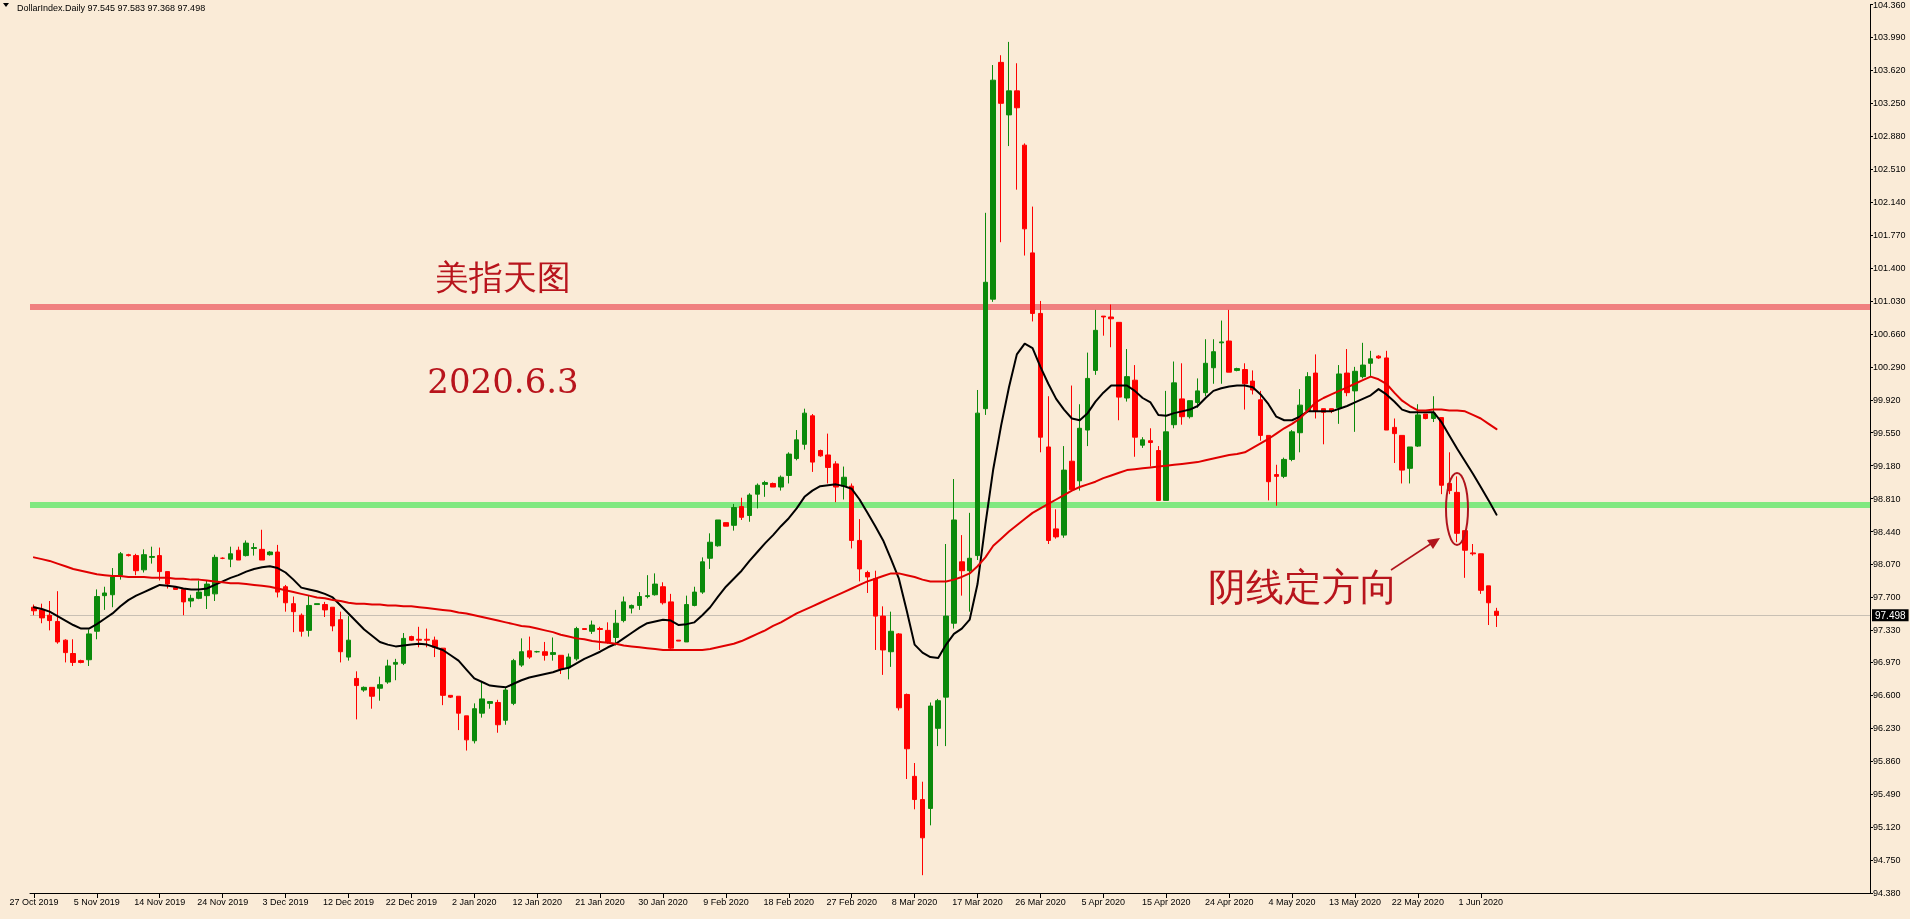 This screenshot has height=919, width=1910. Describe the element at coordinates (34, 901) in the screenshot. I see `x-tick-label: 27 Oct 2019` at that location.